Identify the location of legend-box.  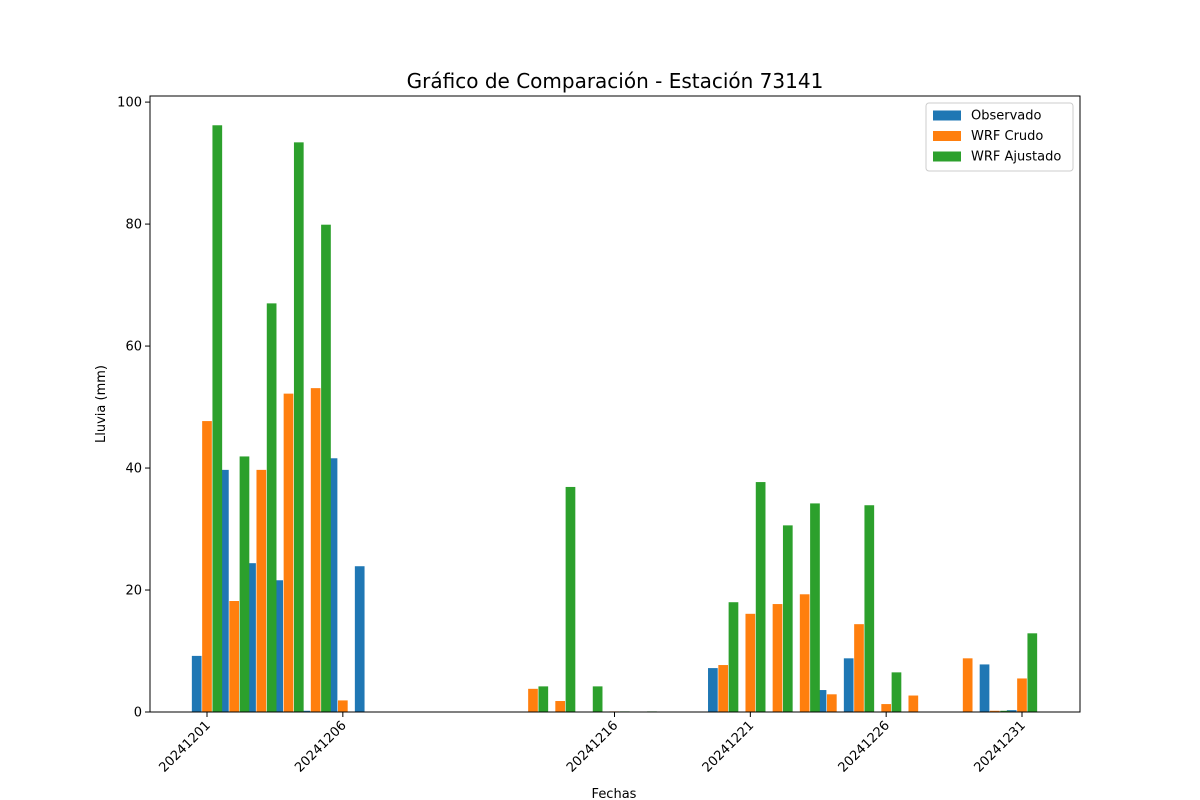
(999, 137).